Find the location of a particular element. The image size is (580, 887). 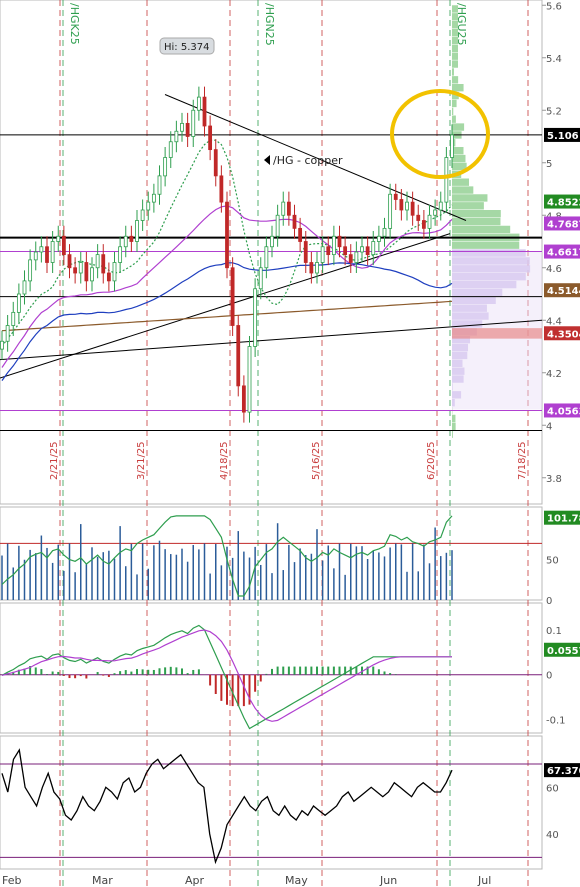

month-label: Jun is located at coordinates (388, 880).